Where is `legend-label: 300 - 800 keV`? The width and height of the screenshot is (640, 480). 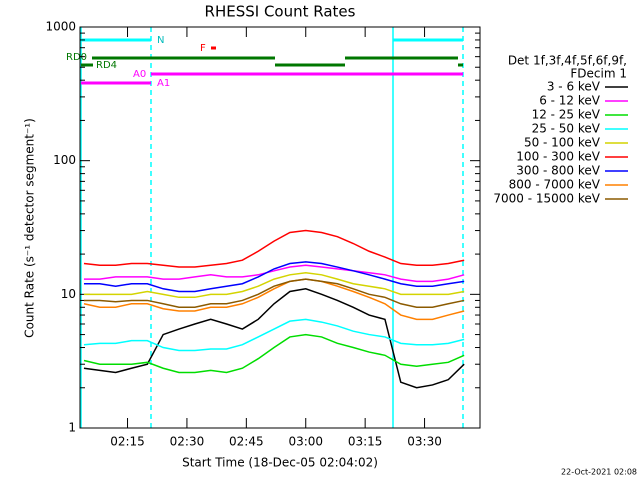 legend-label: 300 - 800 keV is located at coordinates (558, 171).